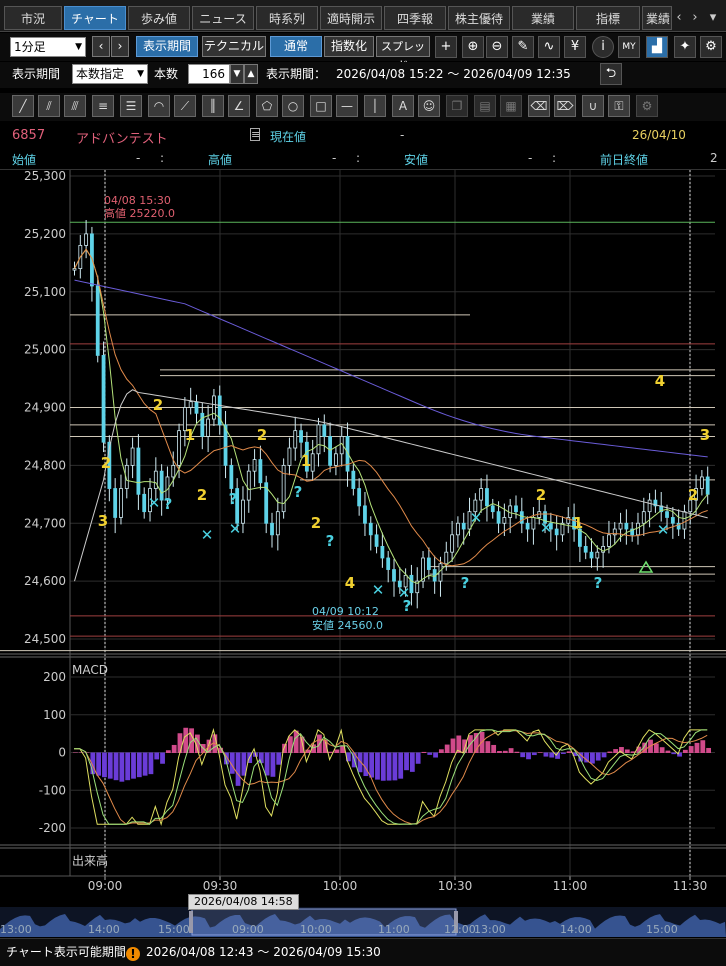 The image size is (726, 966). What do you see at coordinates (403, 106) in the screenshot?
I see `text-icon: A` at bounding box center [403, 106].